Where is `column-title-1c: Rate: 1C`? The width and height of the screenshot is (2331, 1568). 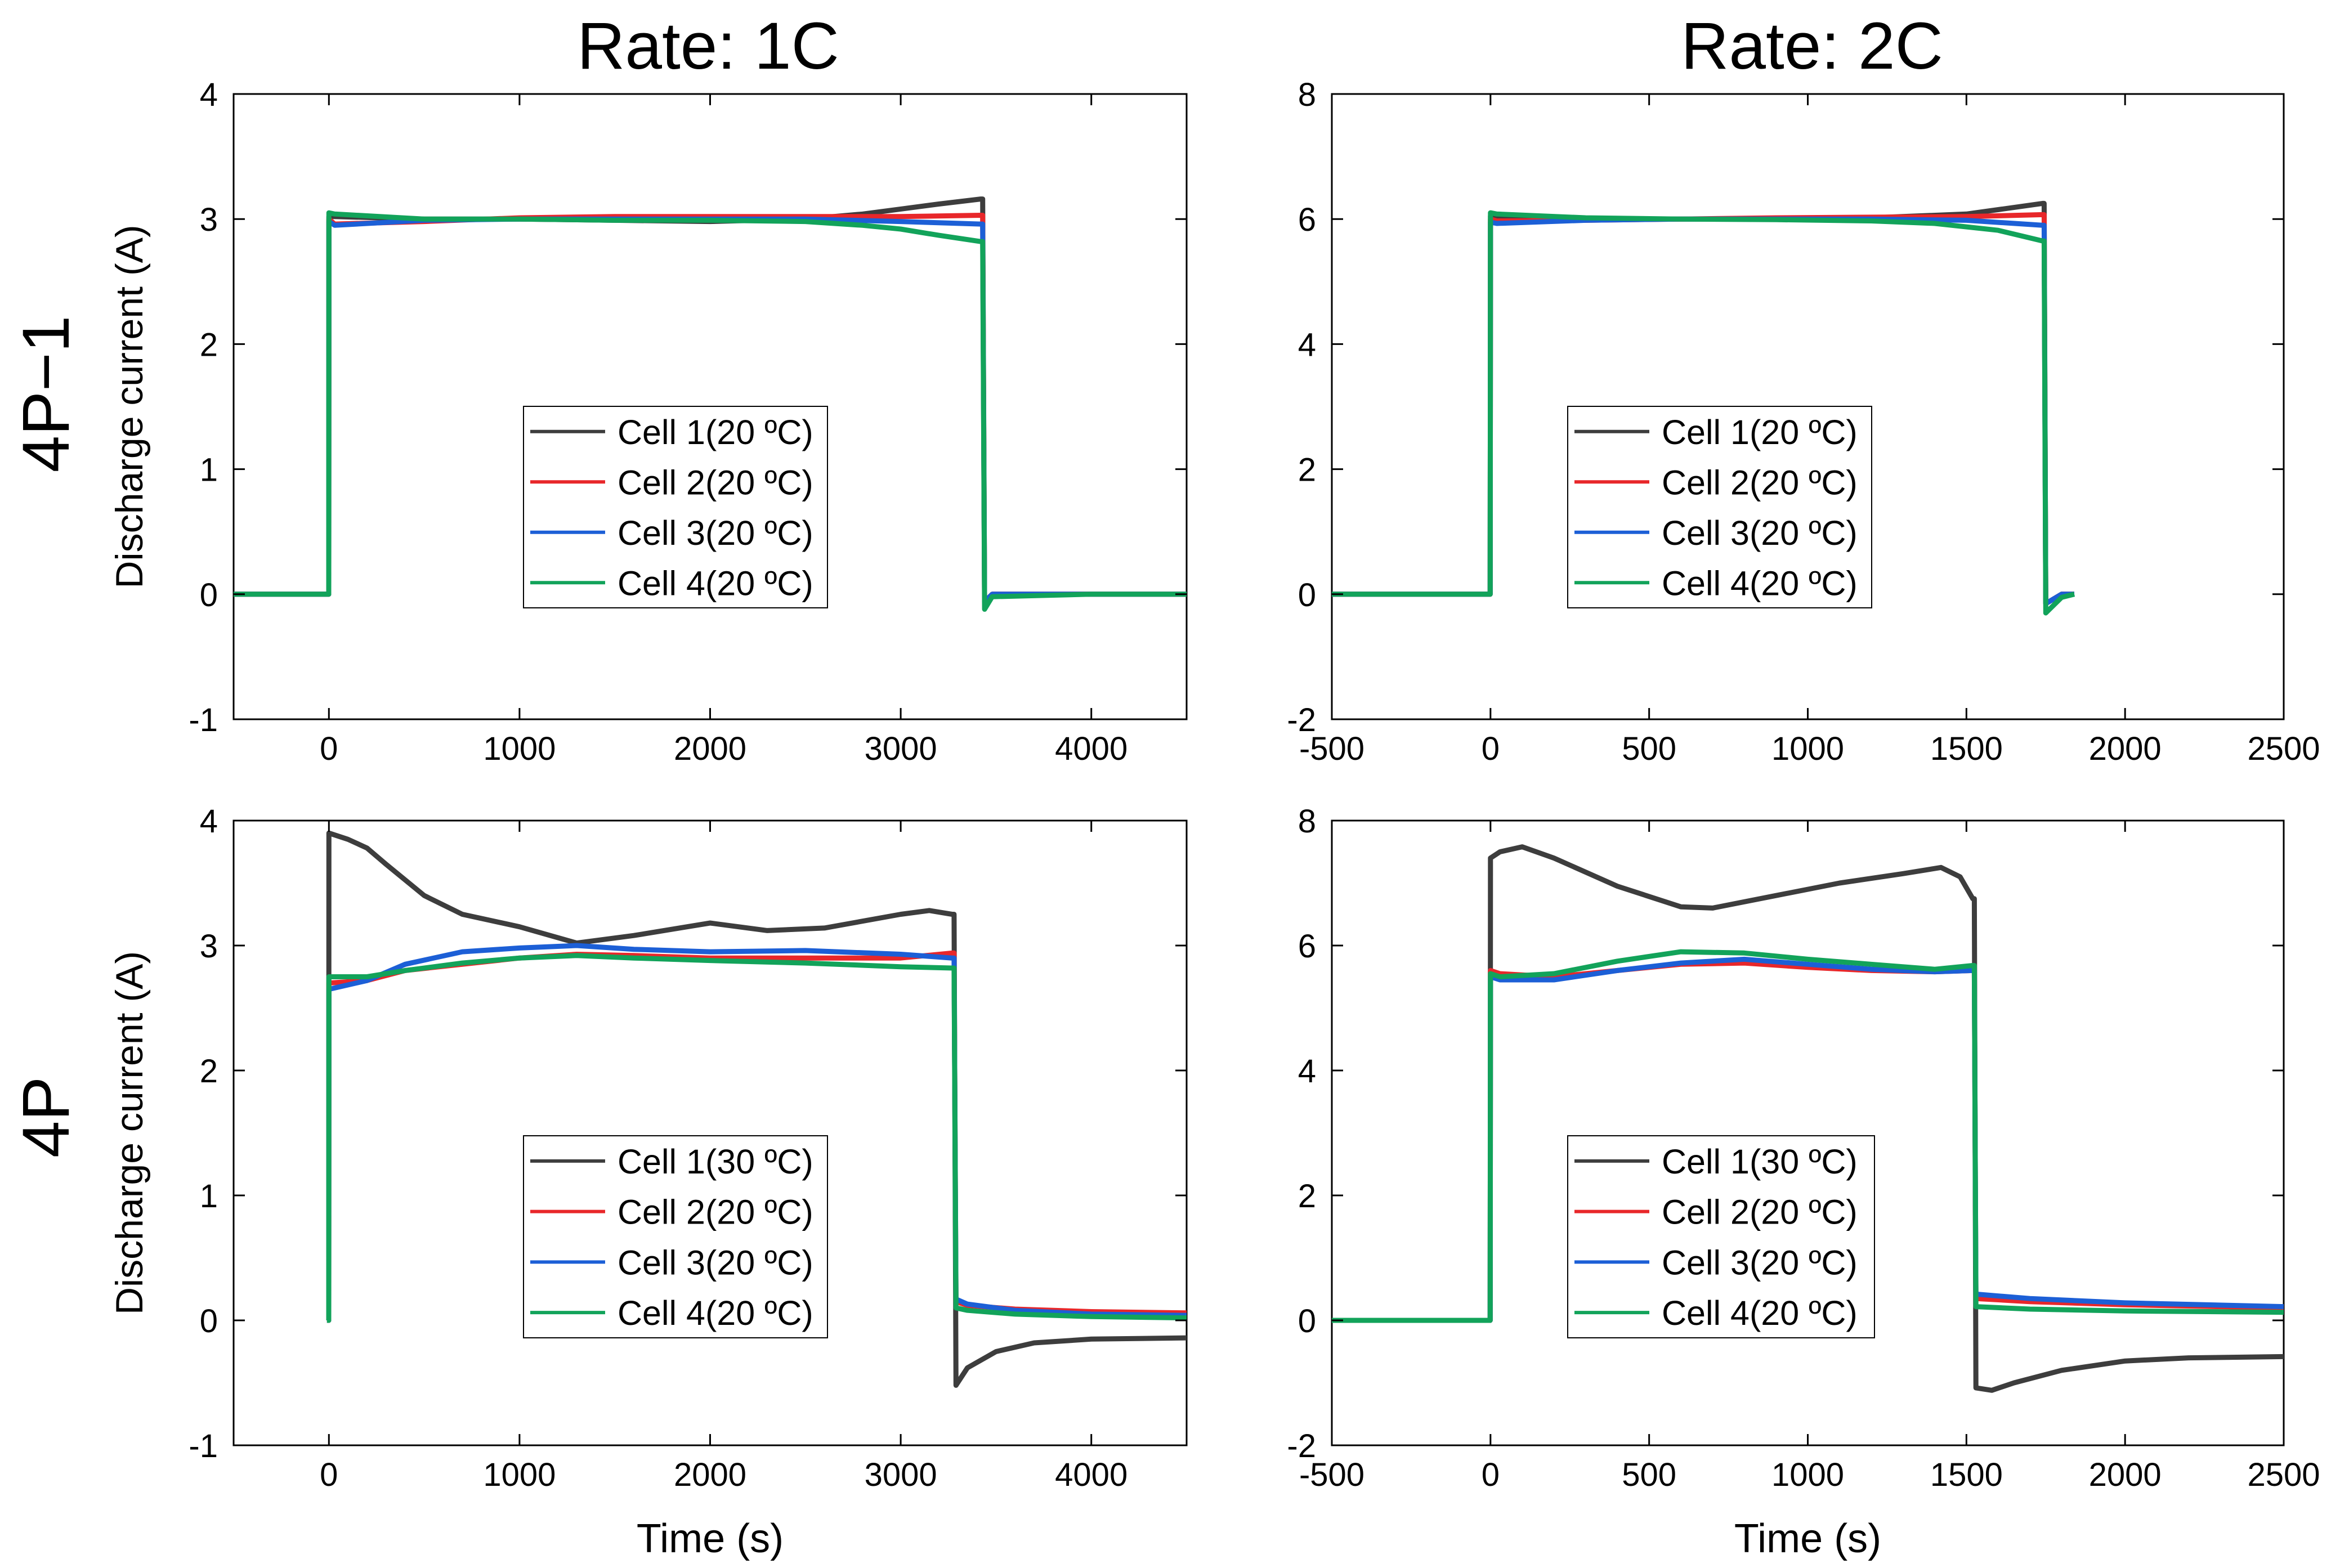
column-title-1c: Rate: 1C is located at coordinates (708, 46).